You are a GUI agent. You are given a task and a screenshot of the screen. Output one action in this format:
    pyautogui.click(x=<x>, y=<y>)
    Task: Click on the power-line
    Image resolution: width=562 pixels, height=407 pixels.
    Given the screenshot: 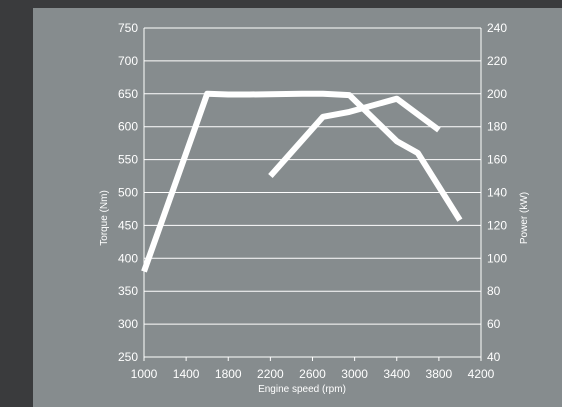 What is the action you would take?
    pyautogui.click(x=354, y=136)
    